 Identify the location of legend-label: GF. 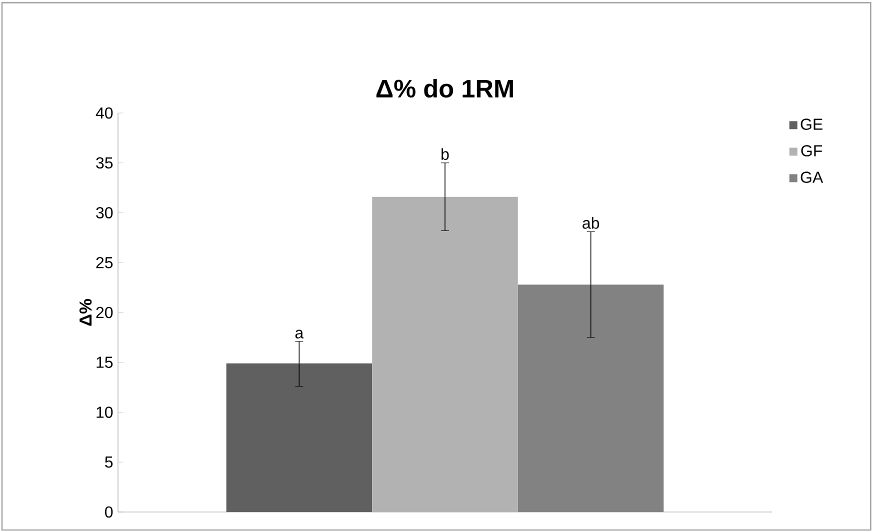
(811, 150).